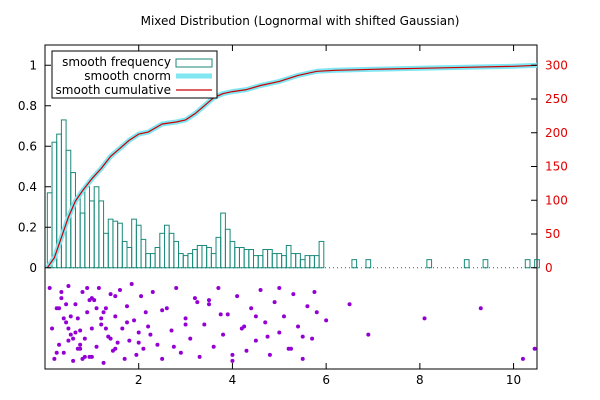 This screenshot has width=600, height=400. I want to click on y-axis-right-ticks: 0 50 100 150 200 250 300, so click(549, 166).